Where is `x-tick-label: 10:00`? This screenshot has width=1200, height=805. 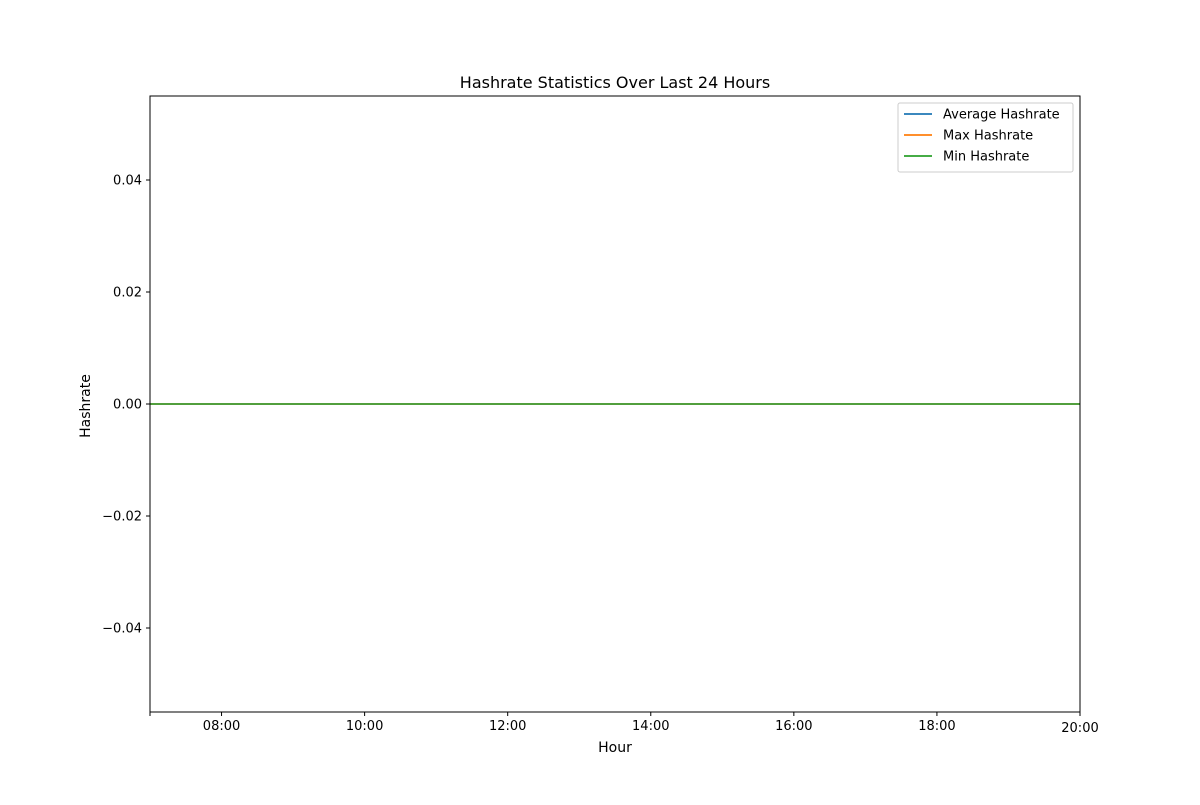 x-tick-label: 10:00 is located at coordinates (364, 726).